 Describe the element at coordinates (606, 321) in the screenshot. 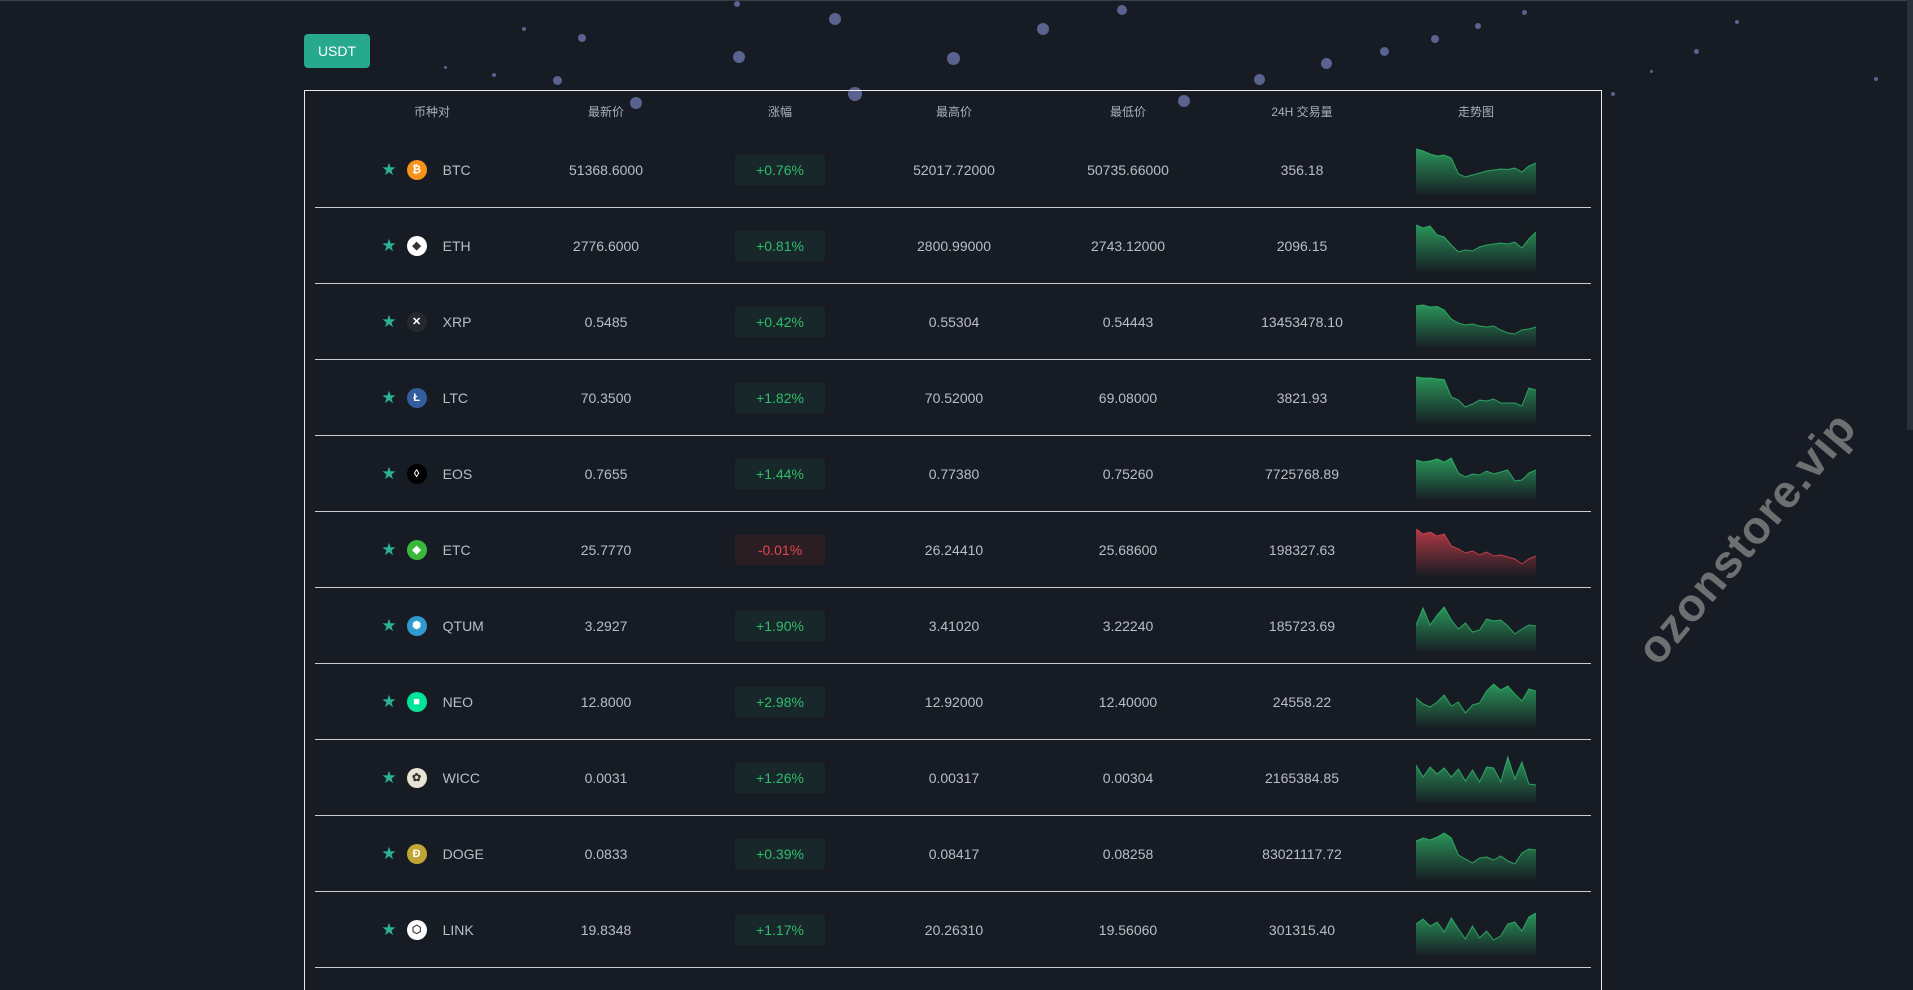

I see `last-price: 0.5485` at that location.